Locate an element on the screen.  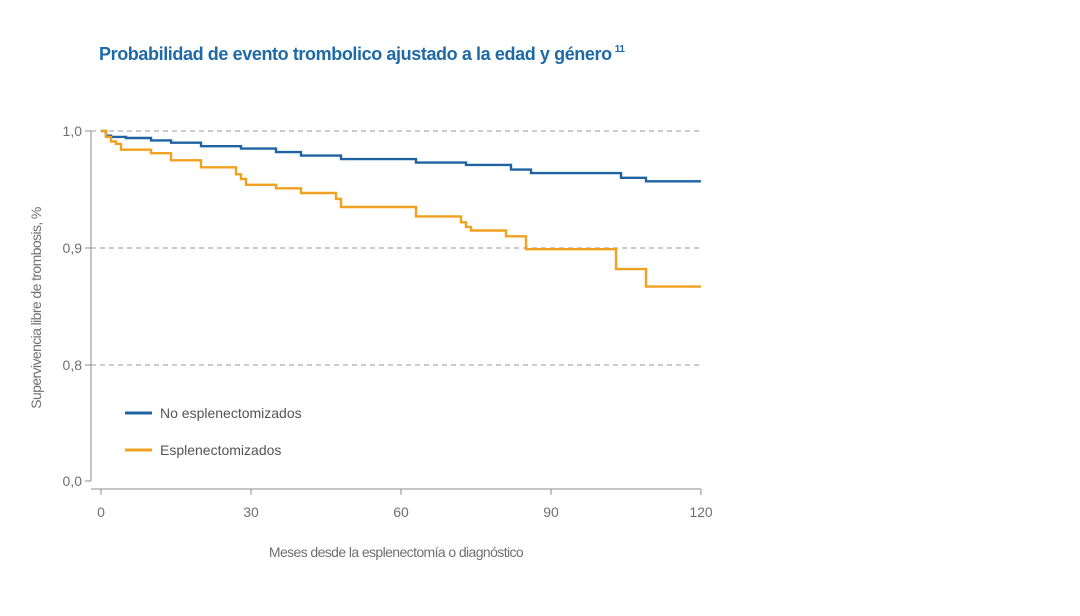
legend-label-1: Esplenectomizados is located at coordinates (220, 450).